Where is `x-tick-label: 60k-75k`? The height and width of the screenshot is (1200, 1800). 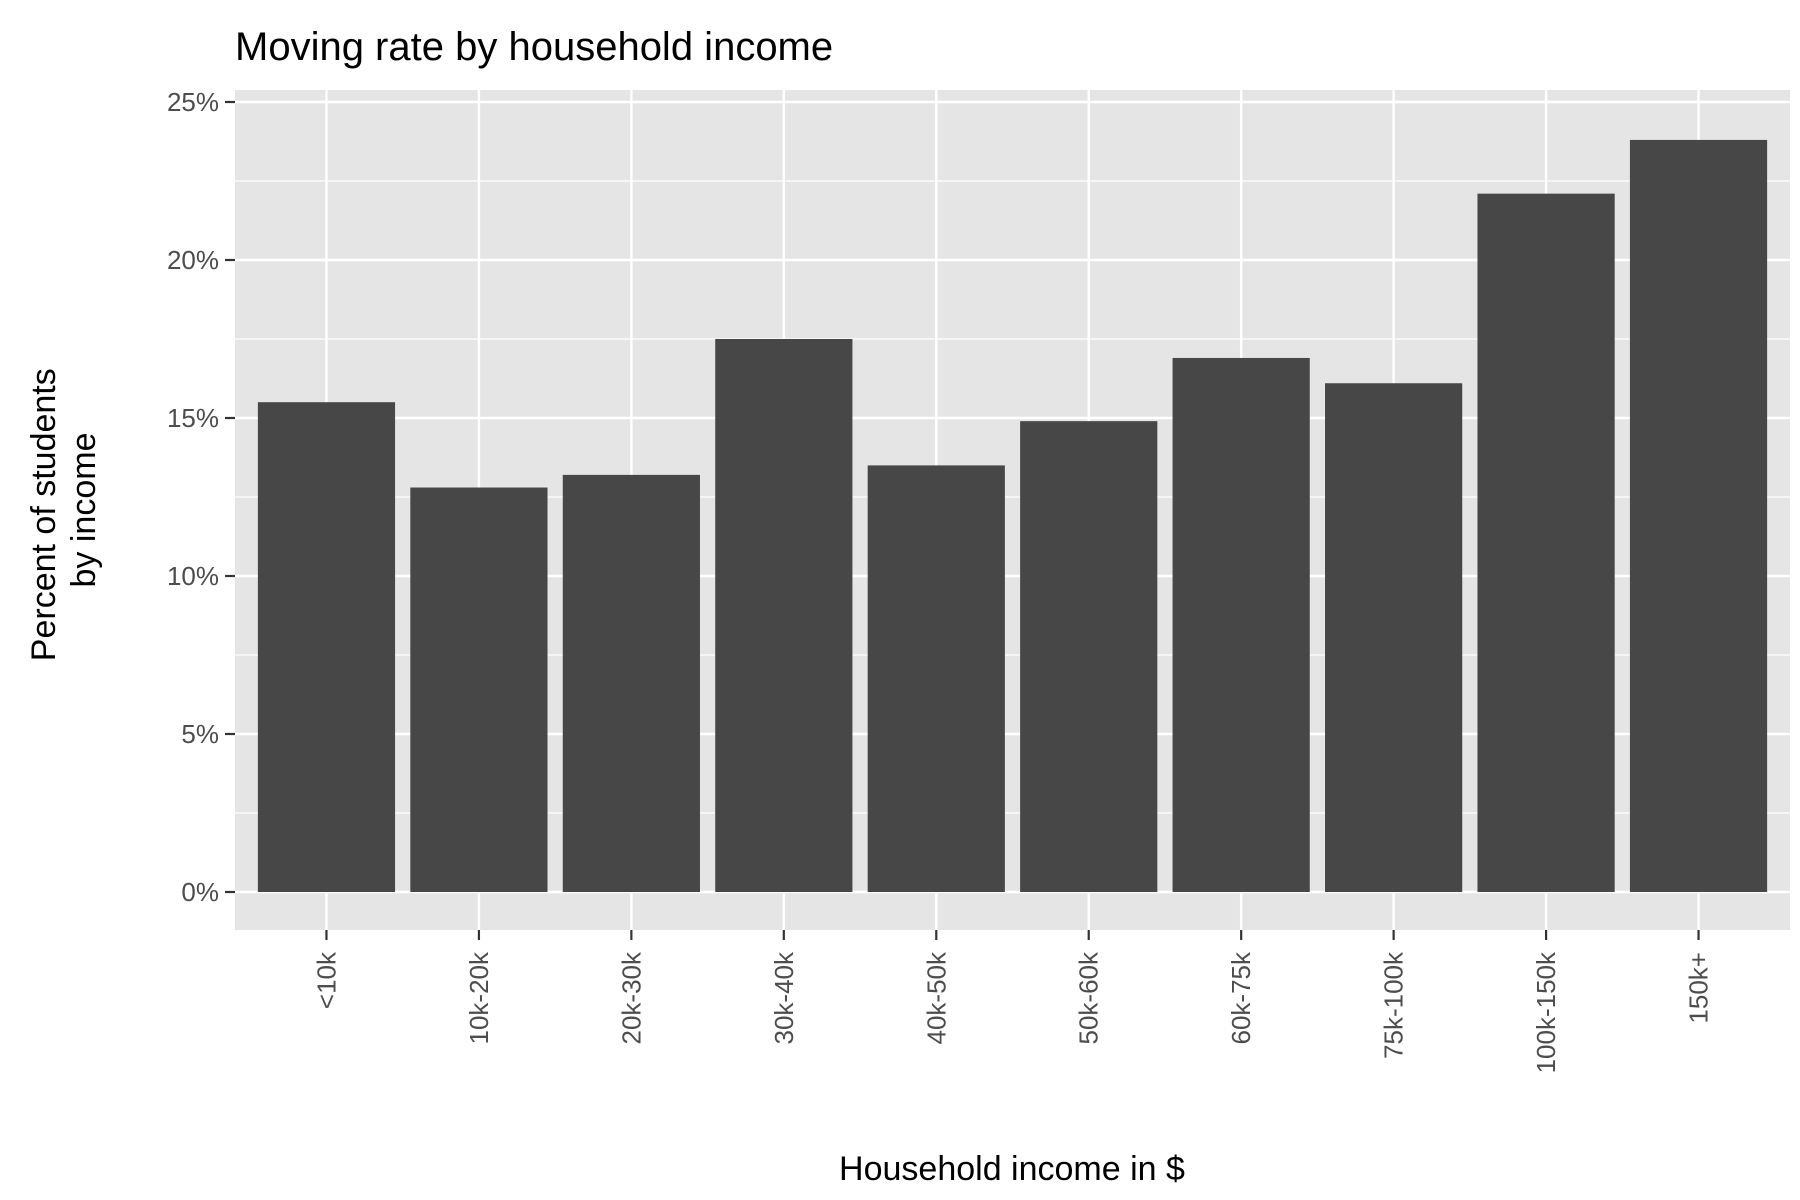 x-tick-label: 60k-75k is located at coordinates (1241, 997).